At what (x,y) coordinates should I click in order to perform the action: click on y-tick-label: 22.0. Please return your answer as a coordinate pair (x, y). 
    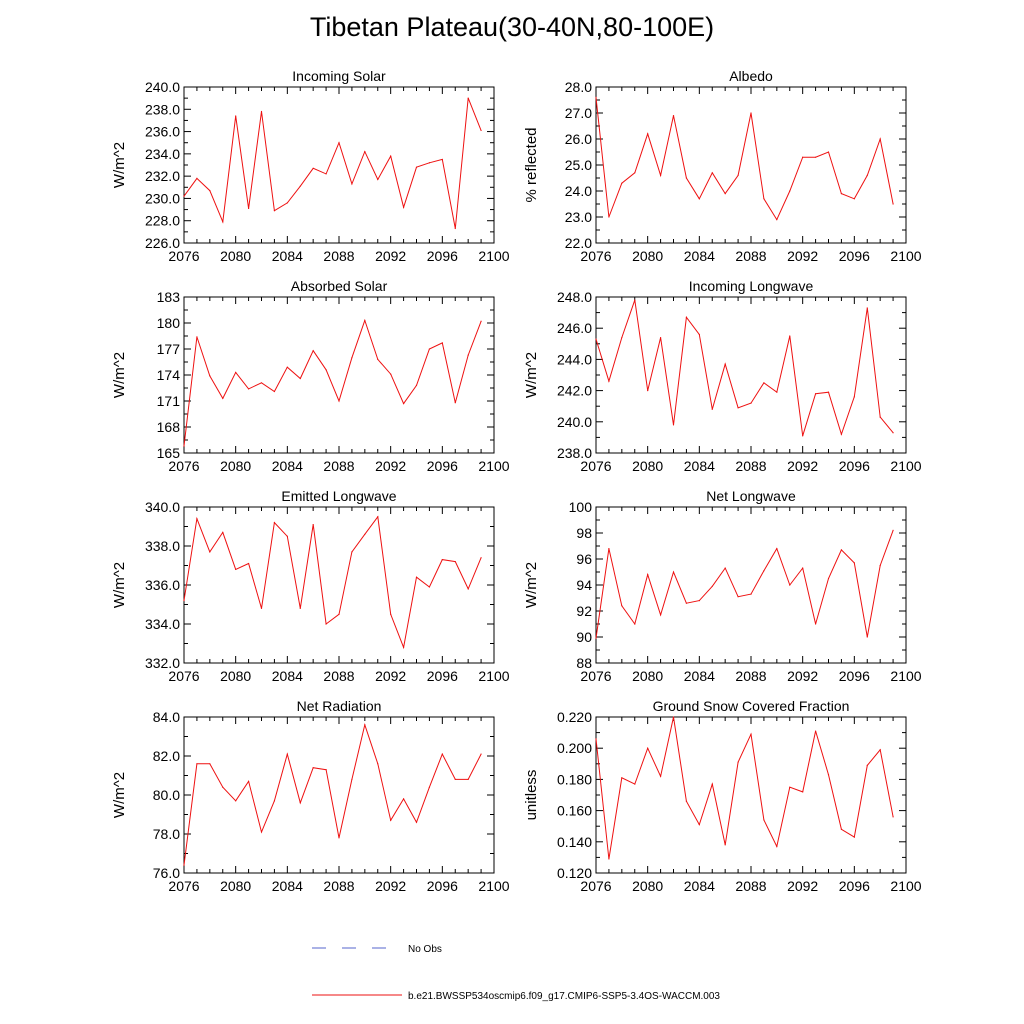
    Looking at the image, I should click on (578, 243).